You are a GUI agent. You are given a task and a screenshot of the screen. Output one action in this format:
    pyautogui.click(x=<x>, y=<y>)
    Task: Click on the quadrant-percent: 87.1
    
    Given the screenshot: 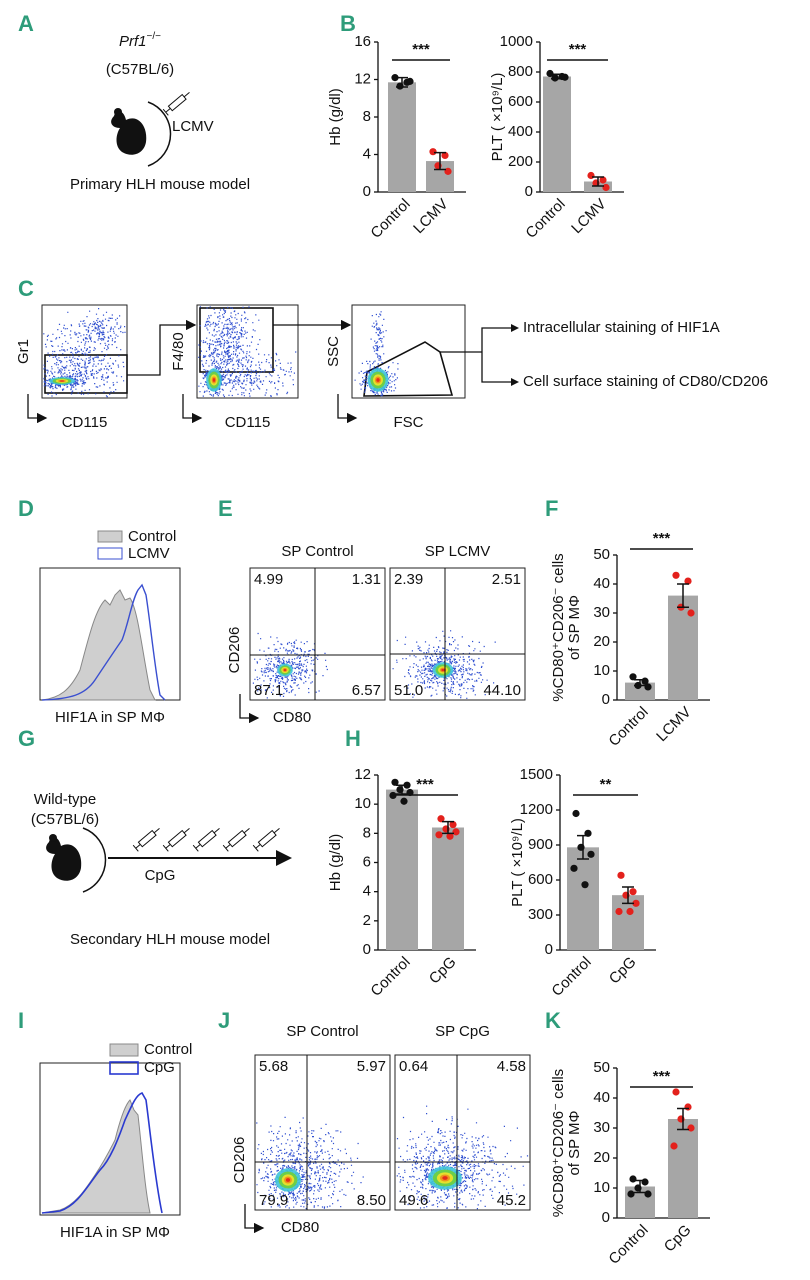 What is the action you would take?
    pyautogui.click(x=268, y=690)
    